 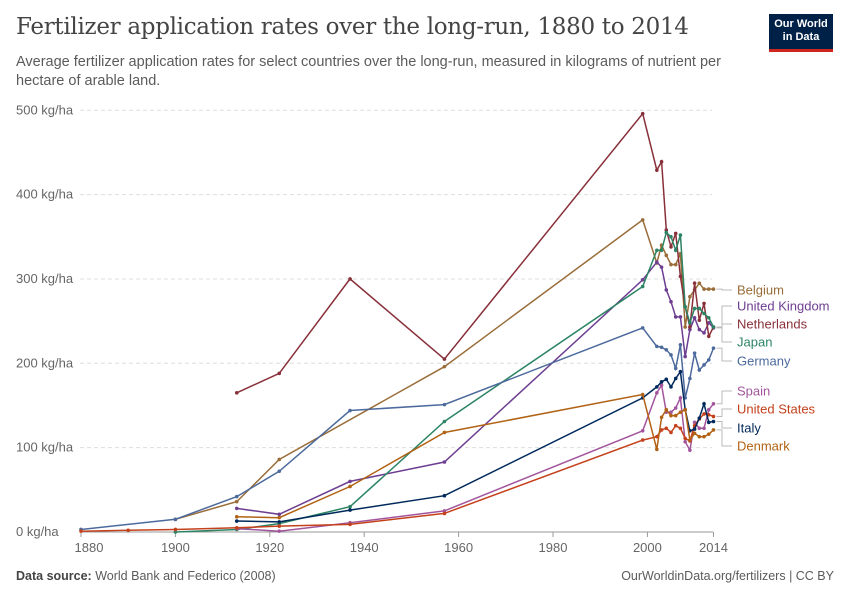 I want to click on series-label: United States, so click(x=776, y=409).